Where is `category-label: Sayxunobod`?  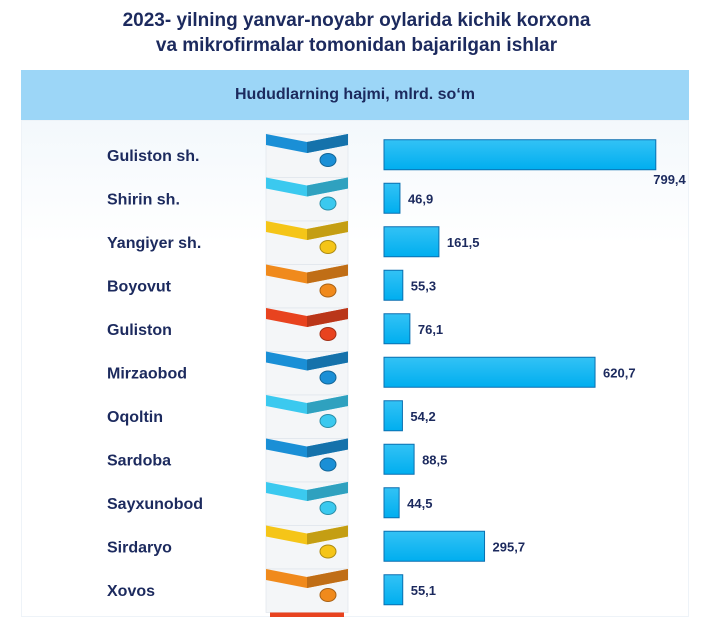
category-label: Sayxunobod is located at coordinates (155, 504).